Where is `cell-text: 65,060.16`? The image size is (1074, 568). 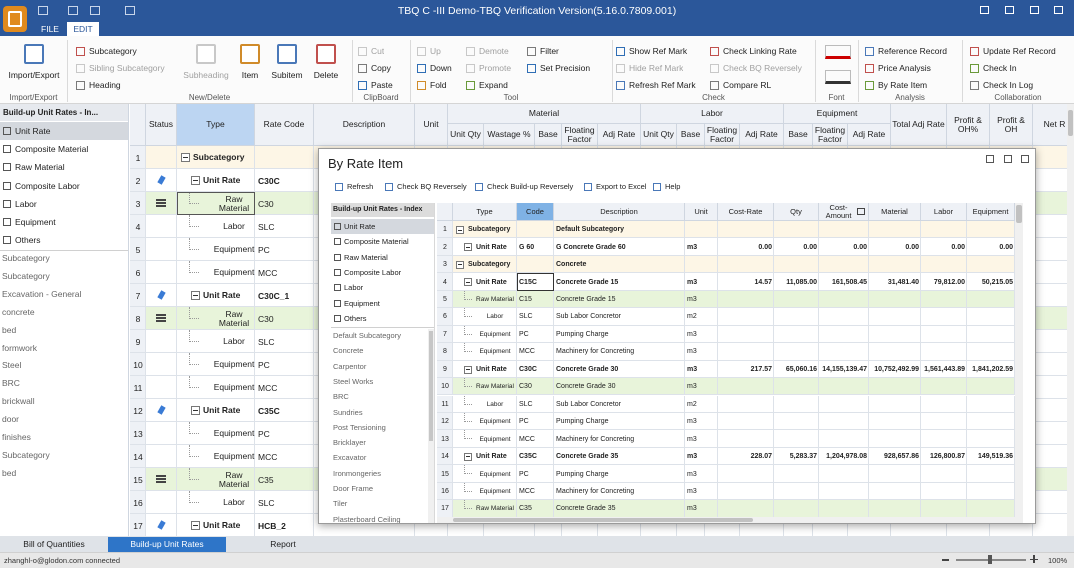
cell-text: 65,060.16 is located at coordinates (796, 369).